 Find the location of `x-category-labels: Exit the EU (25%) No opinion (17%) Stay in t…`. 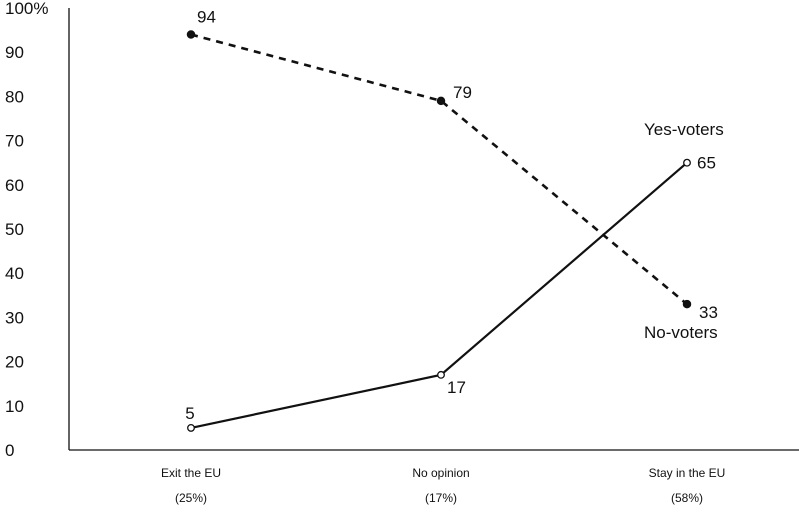

x-category-labels: Exit the EU (25%) No opinion (17%) Stay in t… is located at coordinates (443, 485).